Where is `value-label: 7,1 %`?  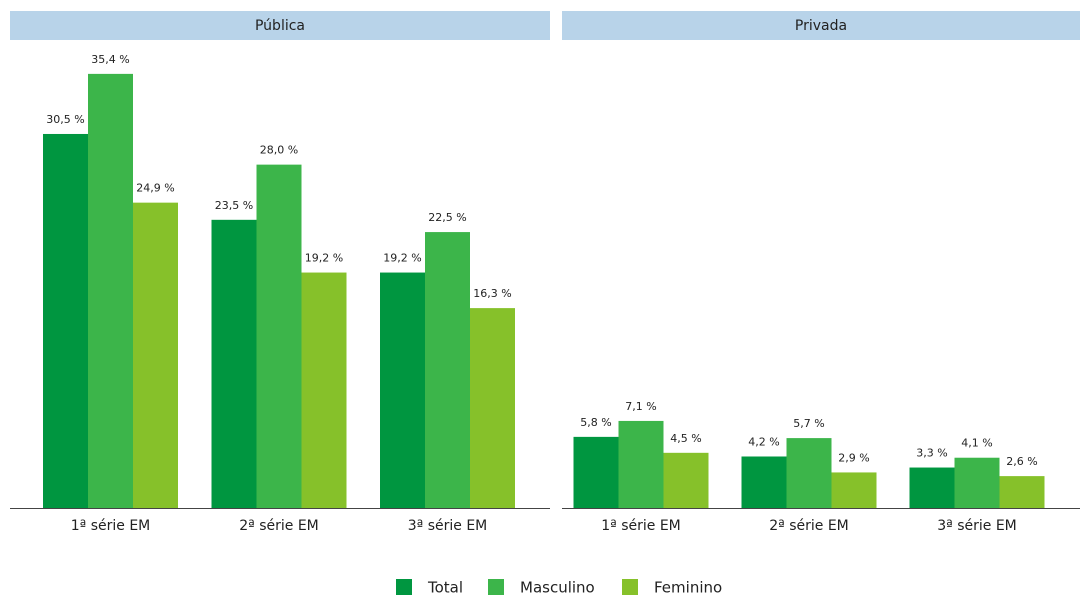
value-label: 7,1 % is located at coordinates (640, 406).